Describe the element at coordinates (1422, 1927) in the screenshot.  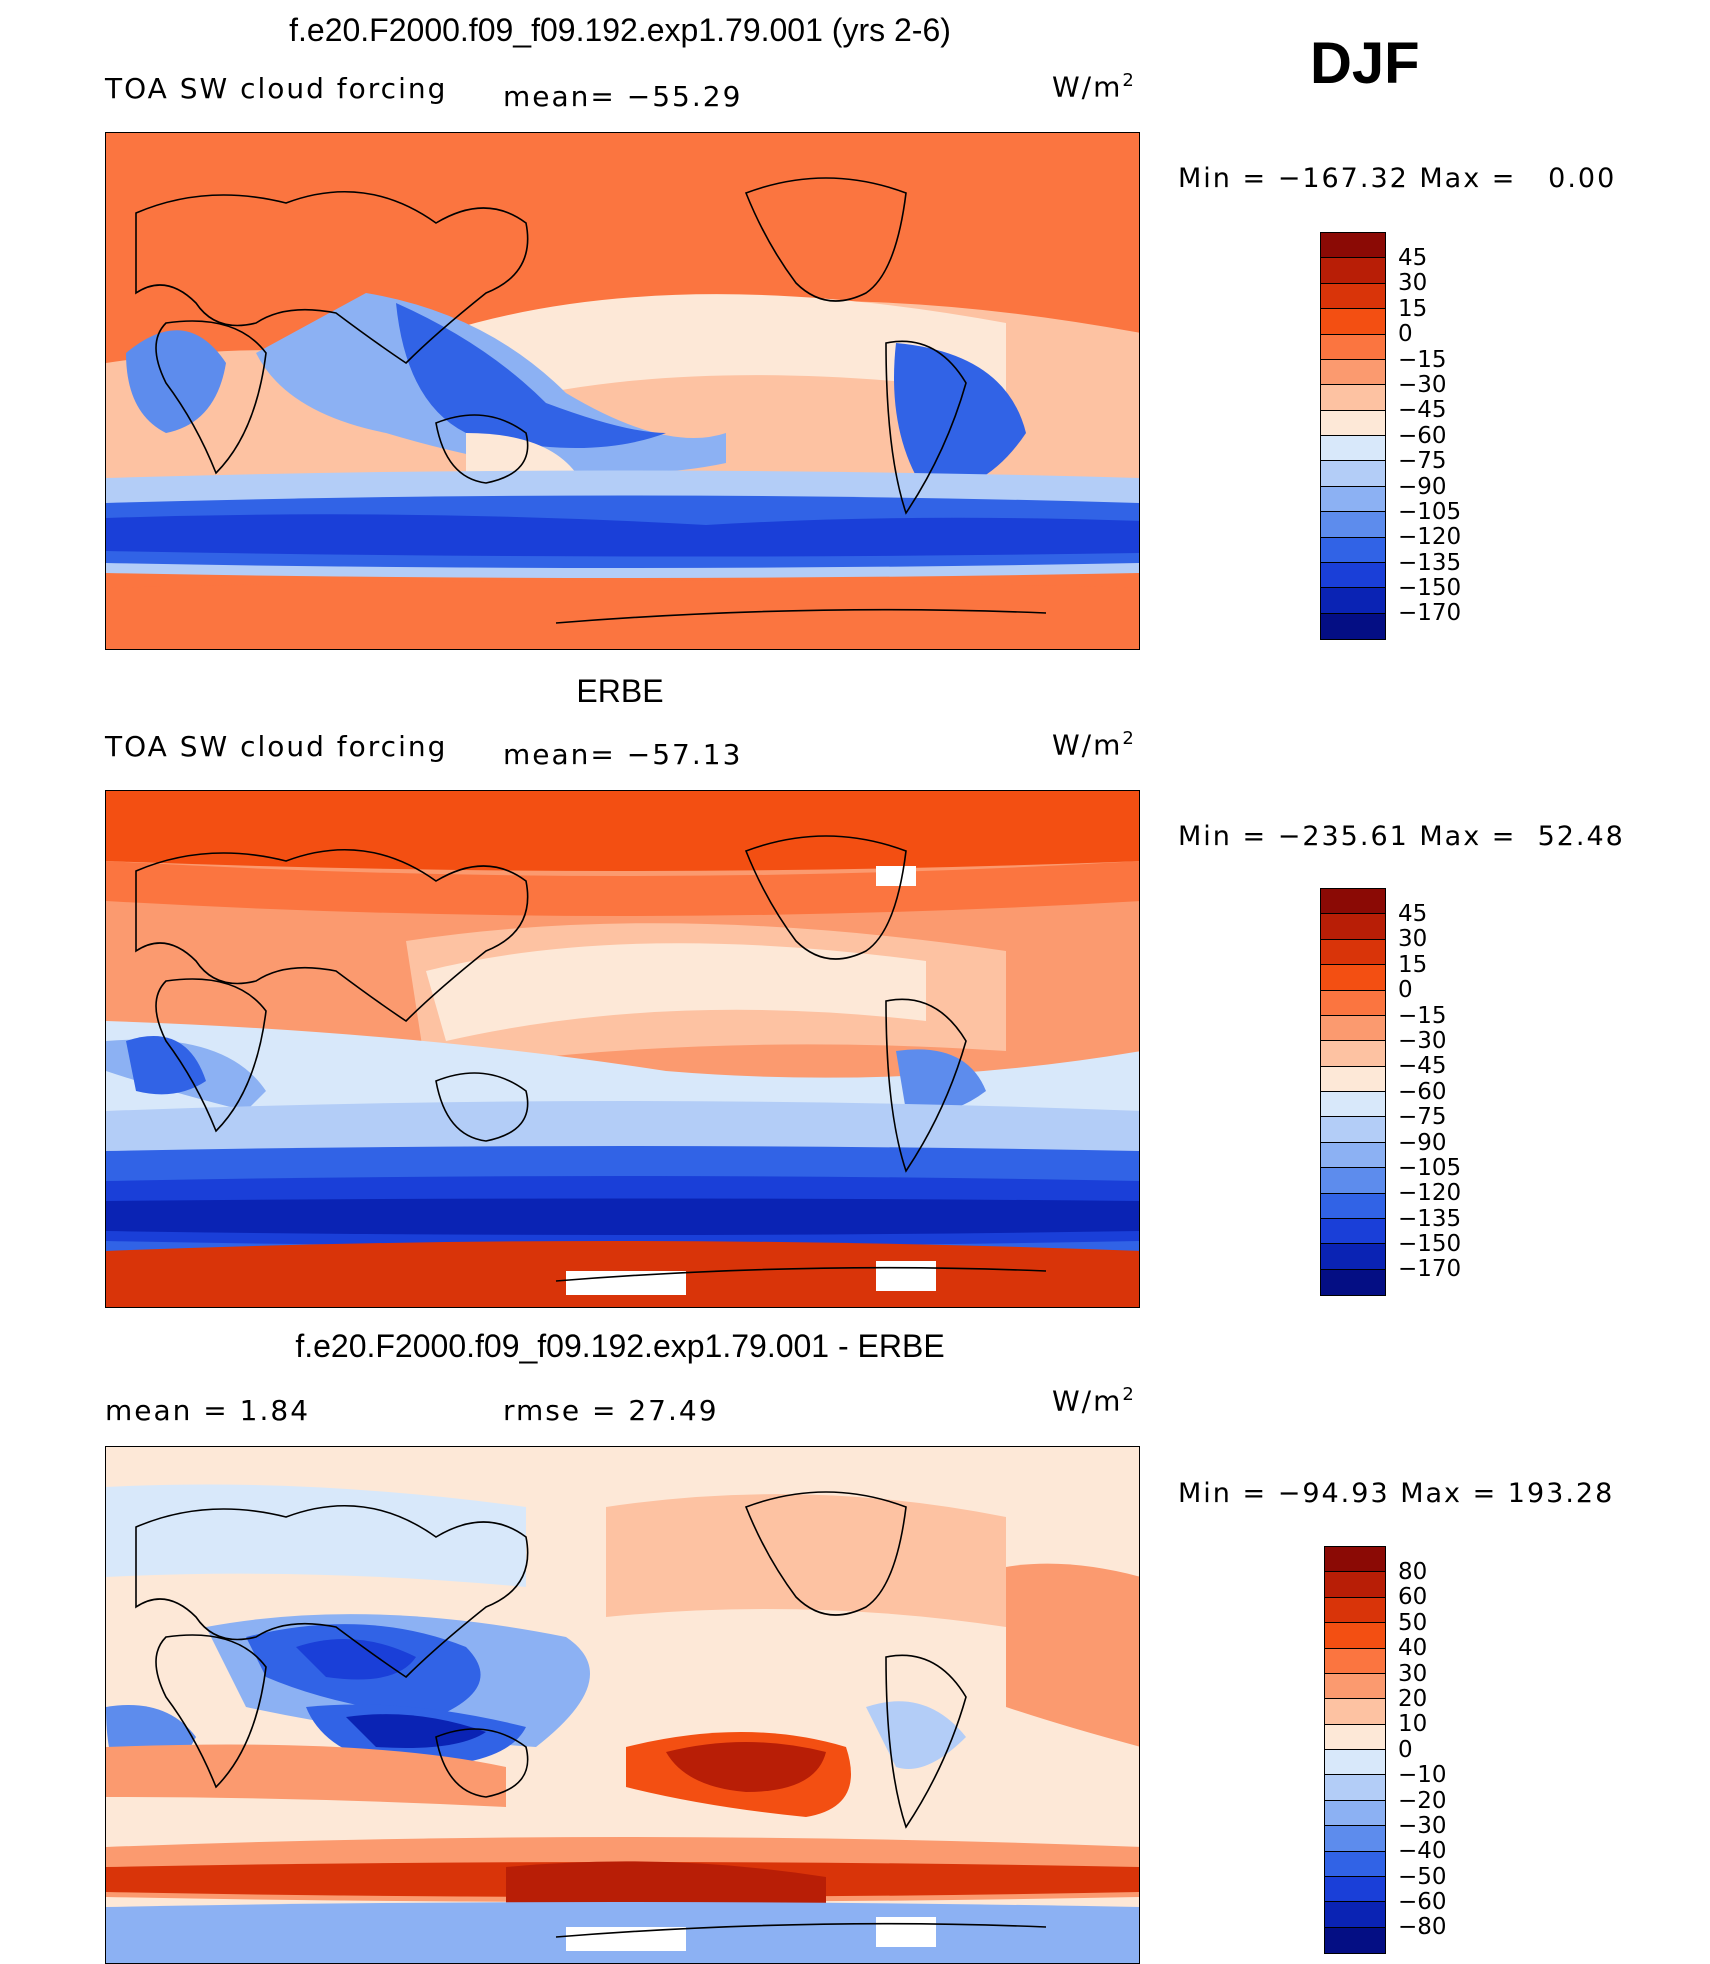
I see `colorbar-tick-label: −80` at that location.